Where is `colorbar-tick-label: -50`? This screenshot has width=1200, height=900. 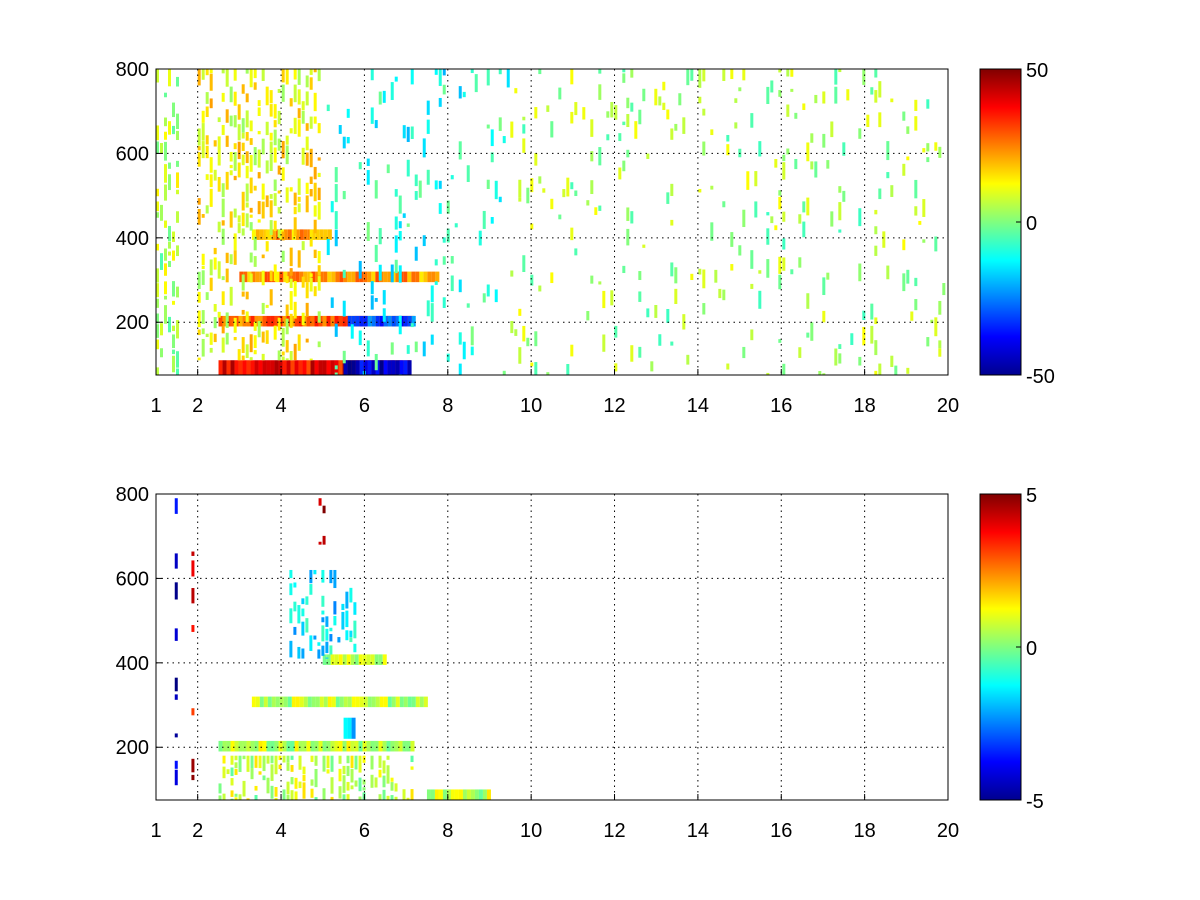
colorbar-tick-label: -50 is located at coordinates (1040, 377).